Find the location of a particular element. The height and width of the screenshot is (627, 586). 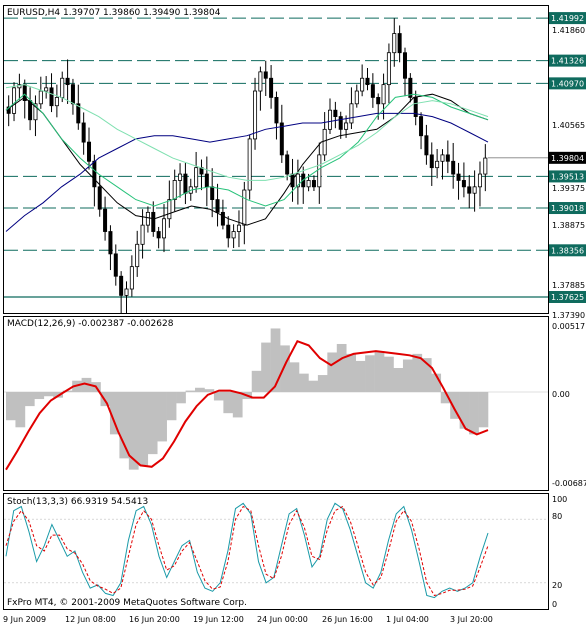

stoch-tick: 20 is located at coordinates (557, 585).